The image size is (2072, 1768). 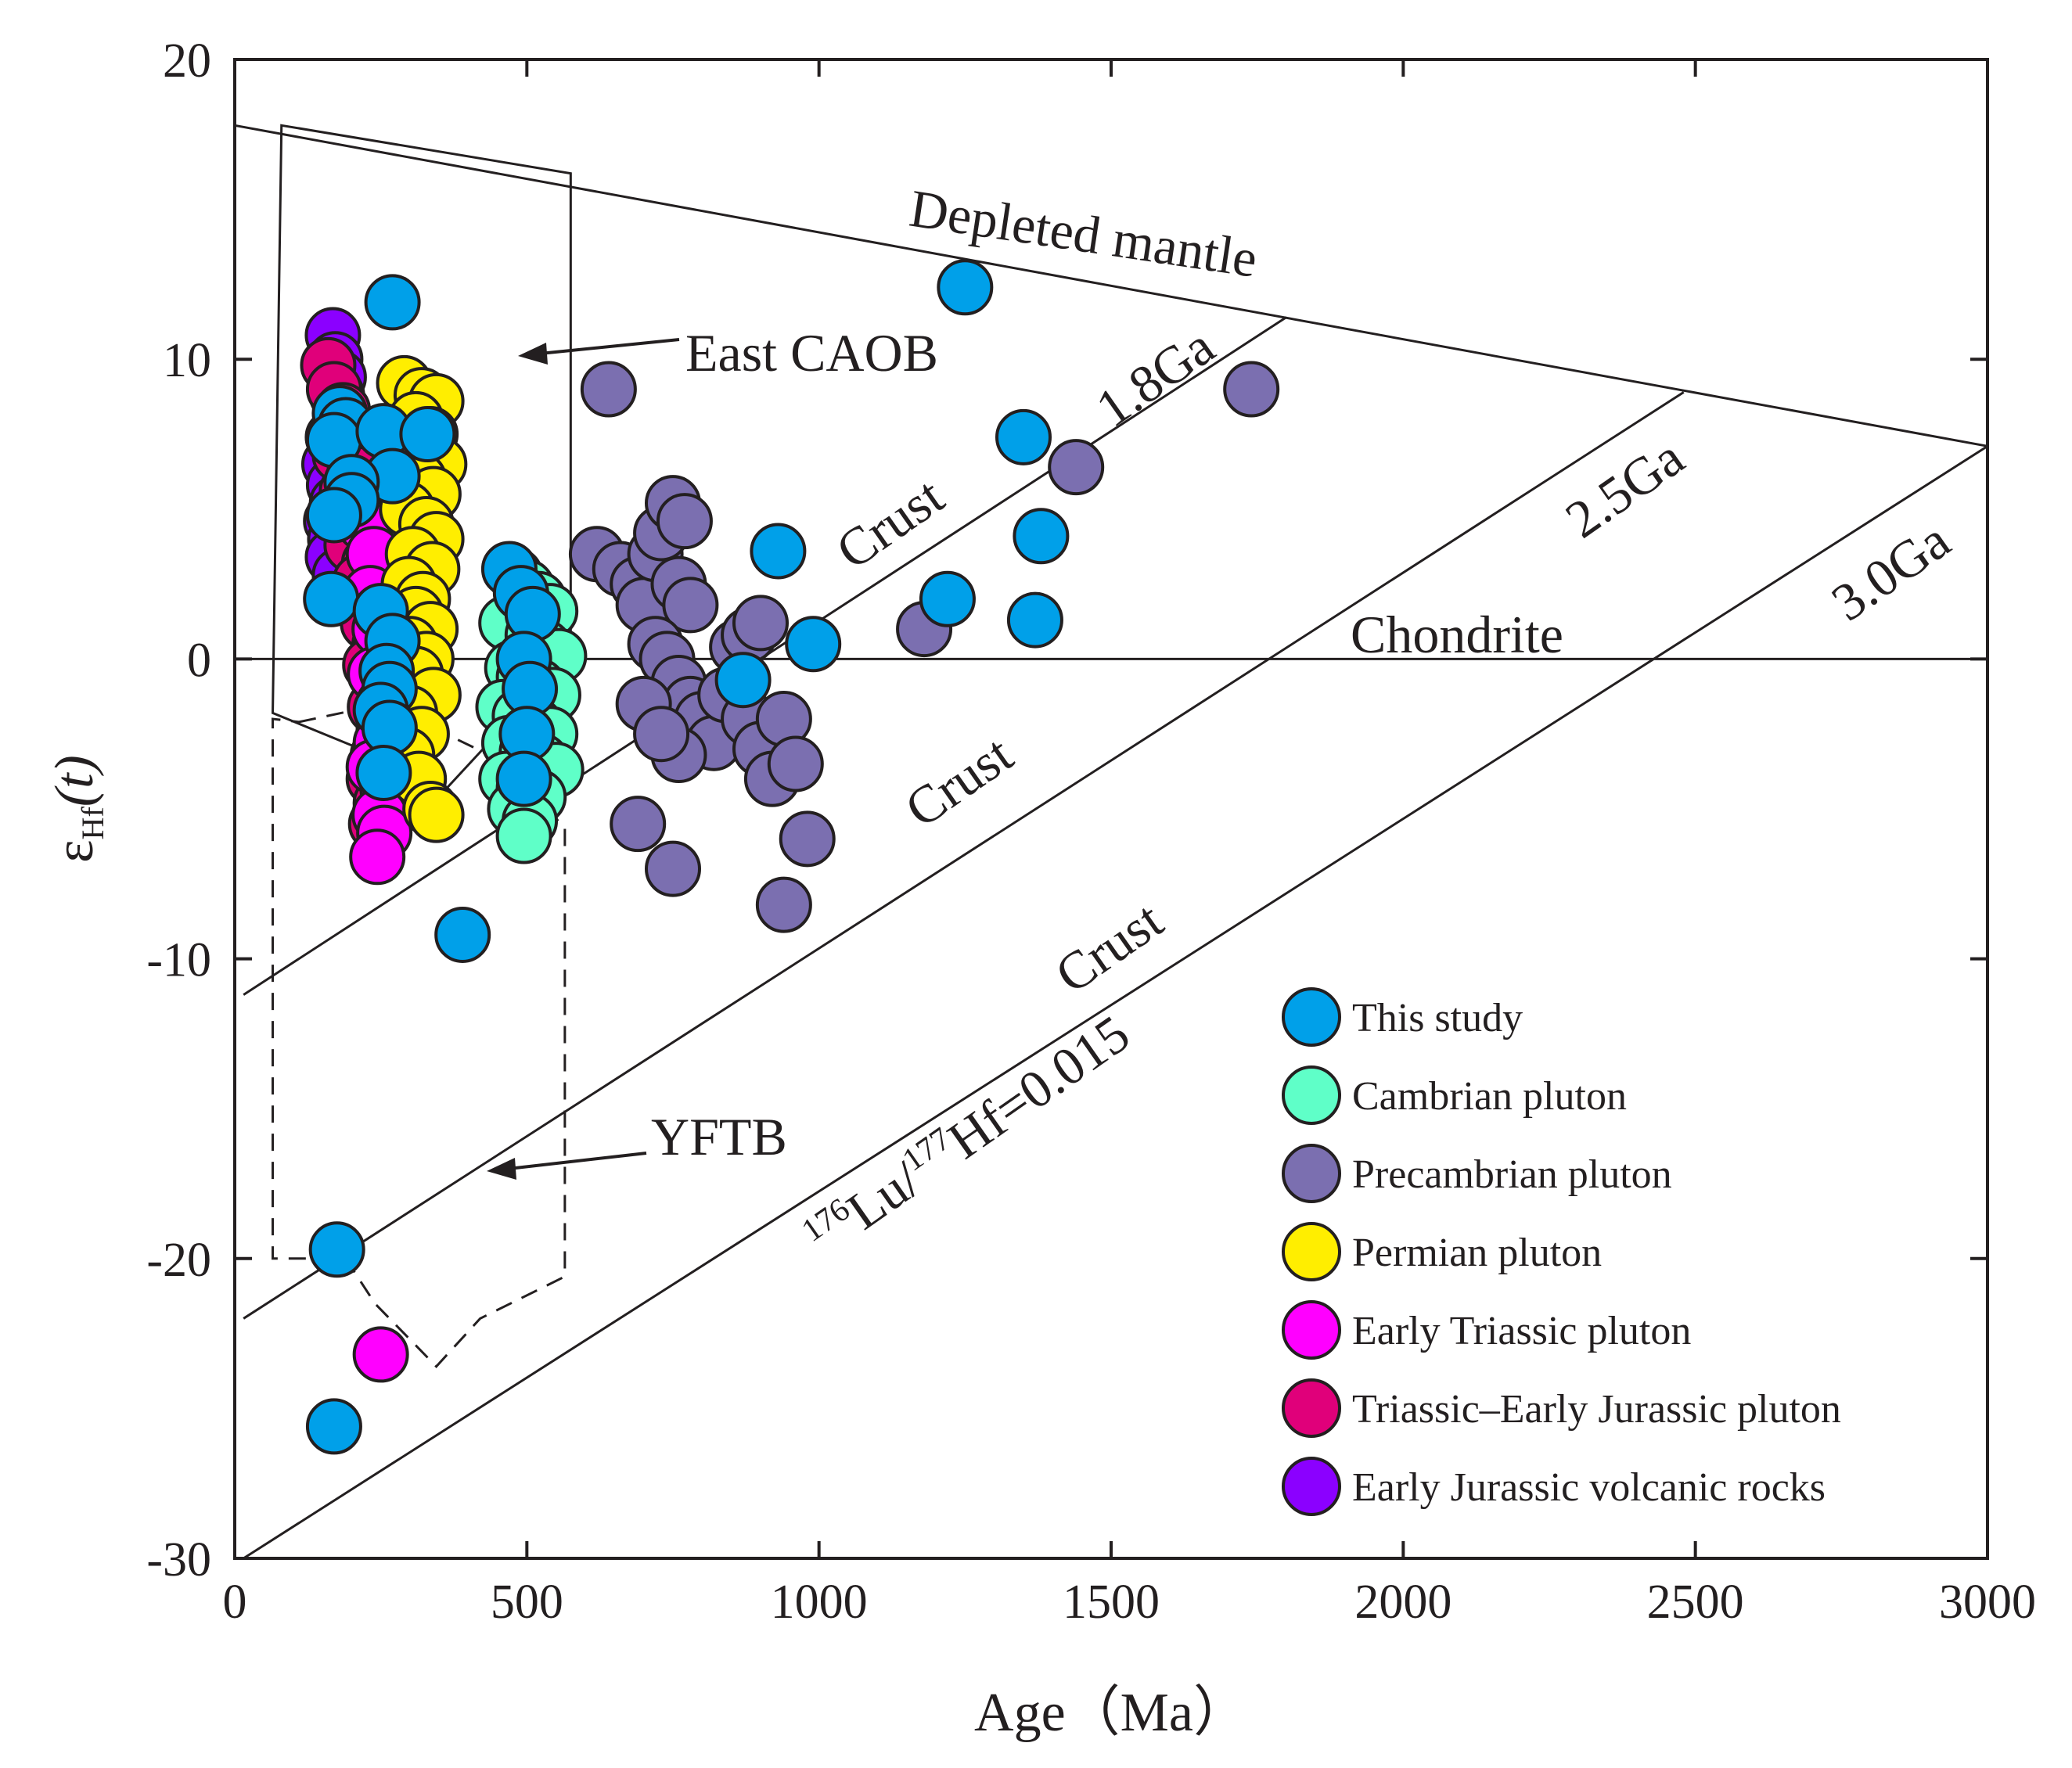 I want to click on lu-hf-ratio-label: 176Lu/177Hf=0.015, so click(x=967, y=1136).